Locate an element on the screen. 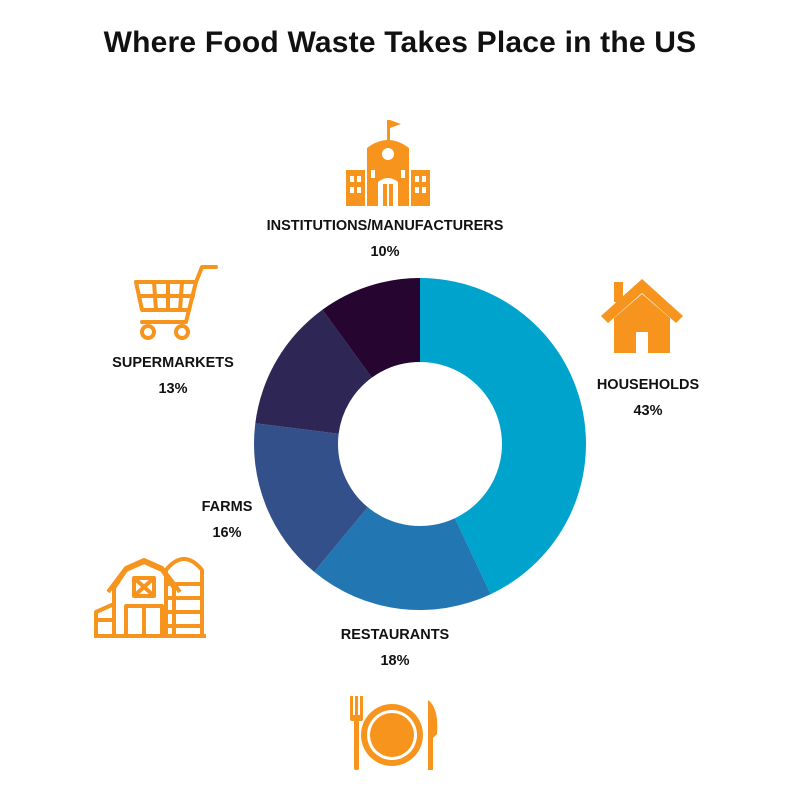 This screenshot has height=800, width=800. slice-restaurants is located at coordinates (402, 558).